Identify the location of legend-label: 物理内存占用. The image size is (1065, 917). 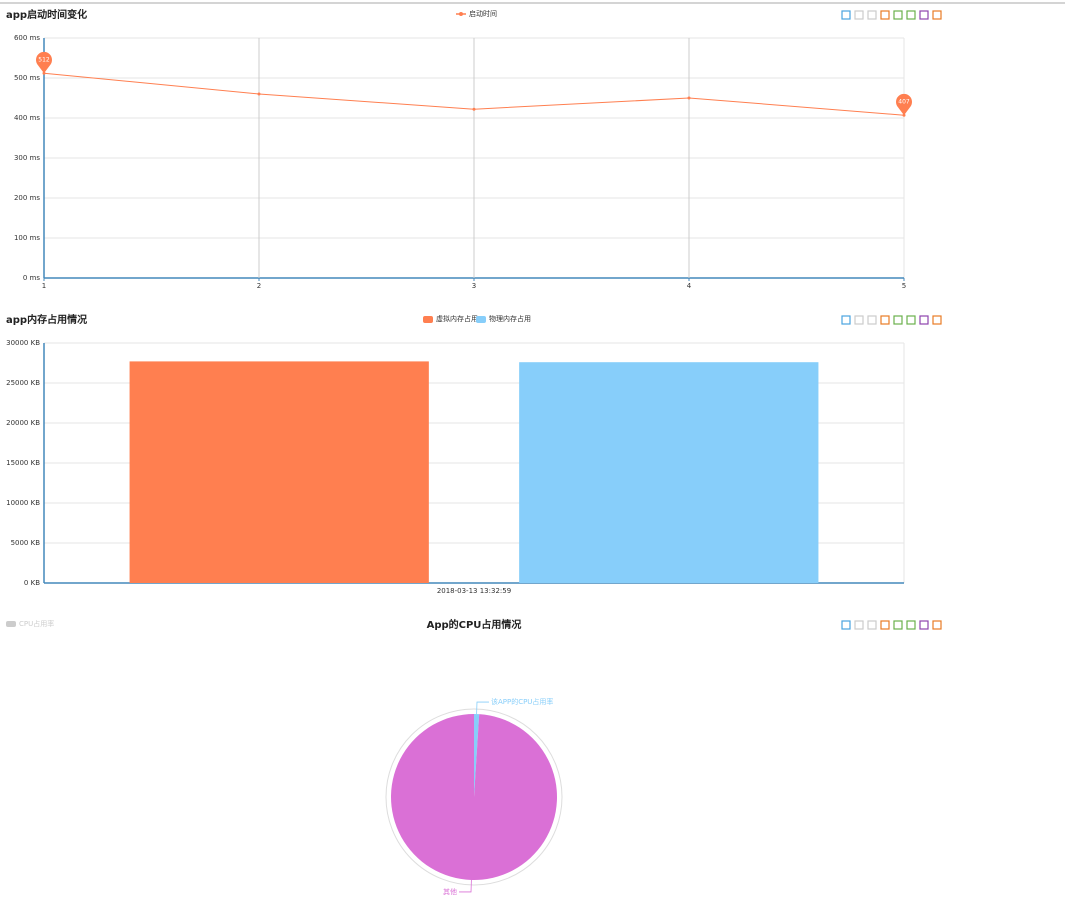
(510, 318).